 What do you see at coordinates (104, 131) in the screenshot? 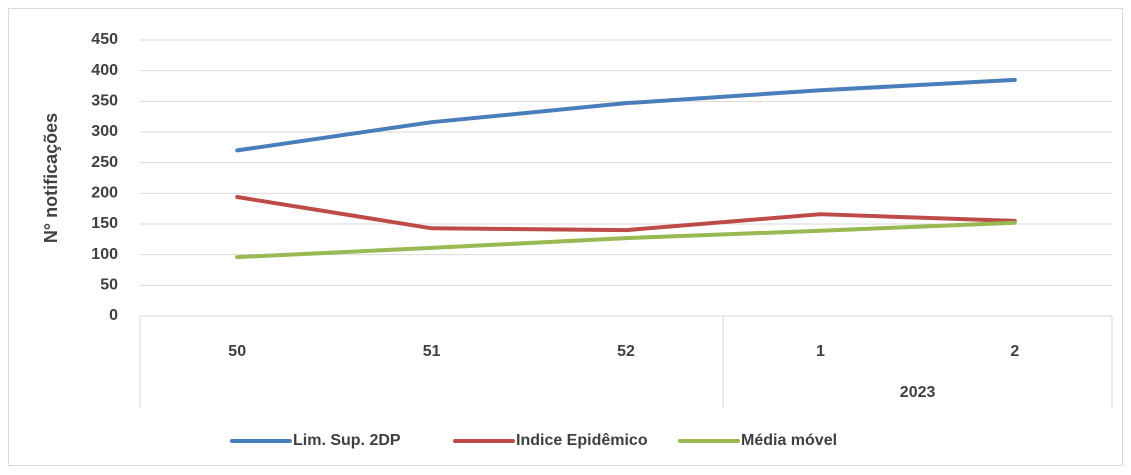
I see `y-tick-label: 300` at bounding box center [104, 131].